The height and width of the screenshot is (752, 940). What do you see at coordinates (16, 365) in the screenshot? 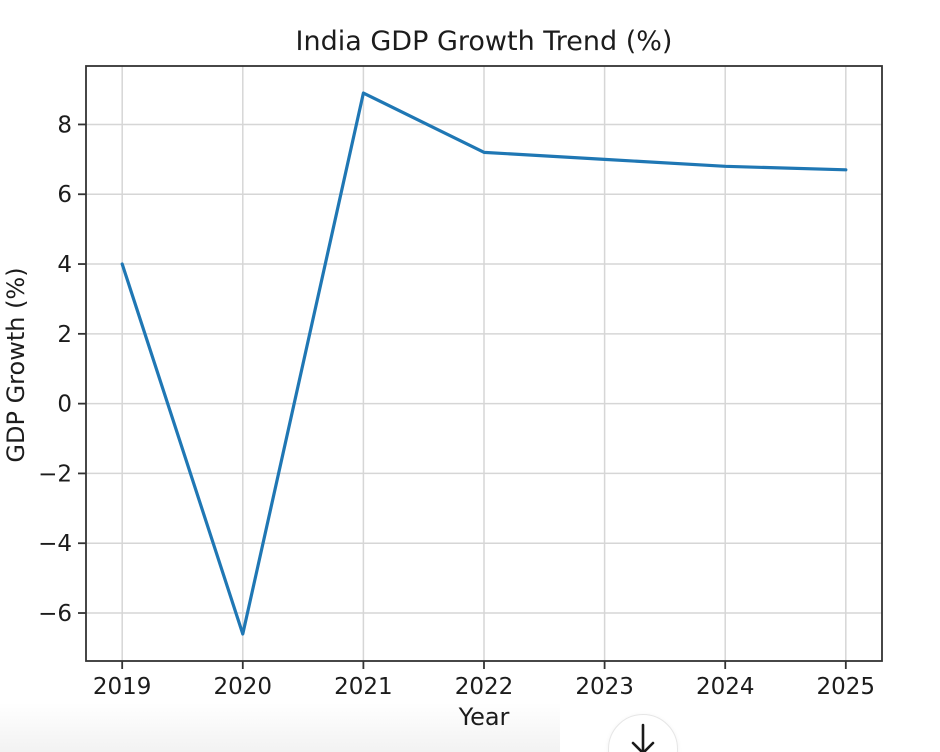
I see `y-axis-label: GDP Growth (%)` at bounding box center [16, 365].